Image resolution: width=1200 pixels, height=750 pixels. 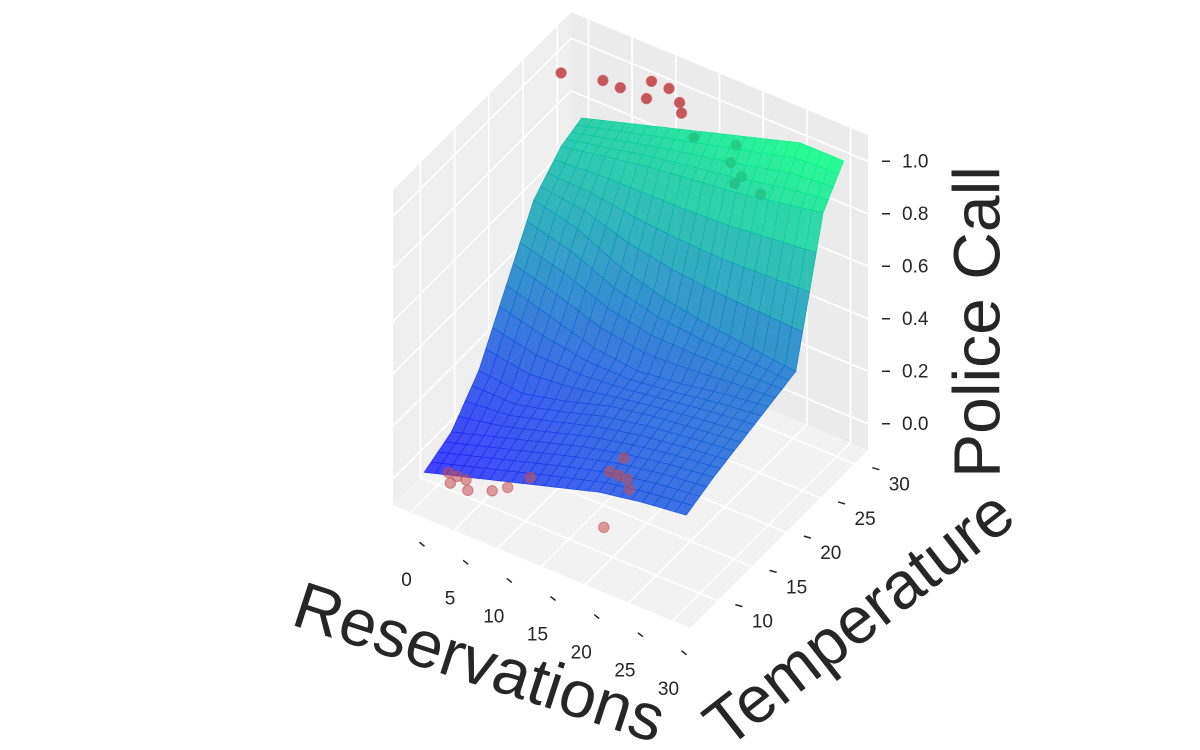 What do you see at coordinates (761, 374) in the screenshot?
I see `x-gridline` at bounding box center [761, 374].